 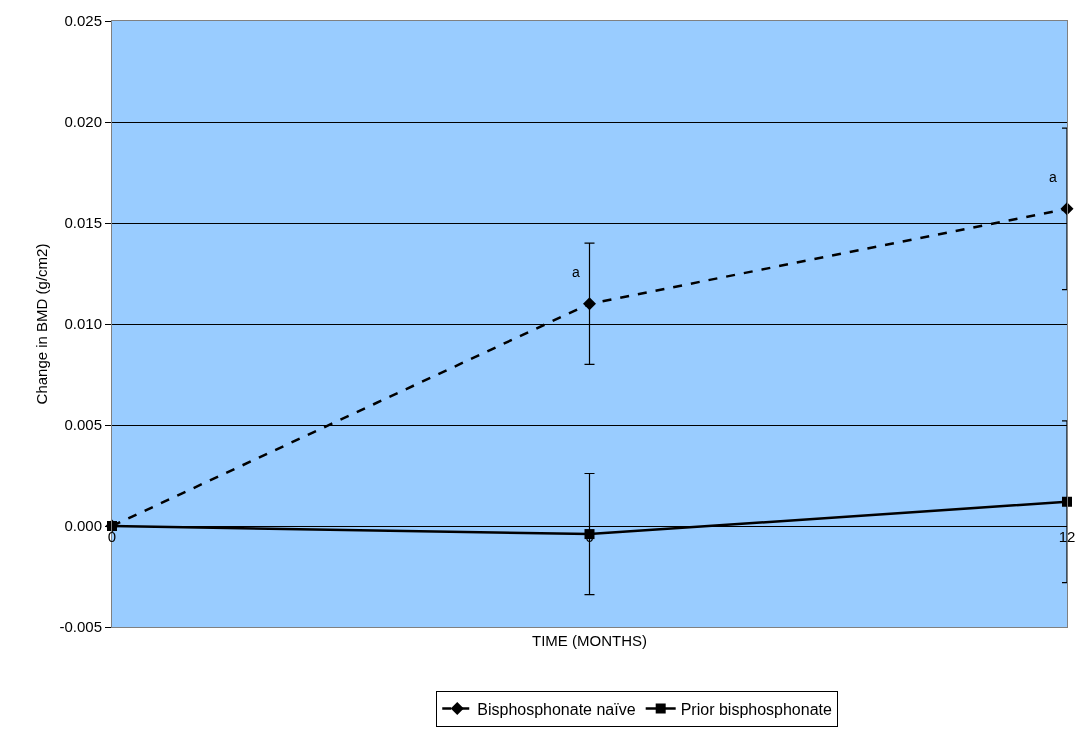 What do you see at coordinates (83, 122) in the screenshot?
I see `y-tick-label: 0.020` at bounding box center [83, 122].